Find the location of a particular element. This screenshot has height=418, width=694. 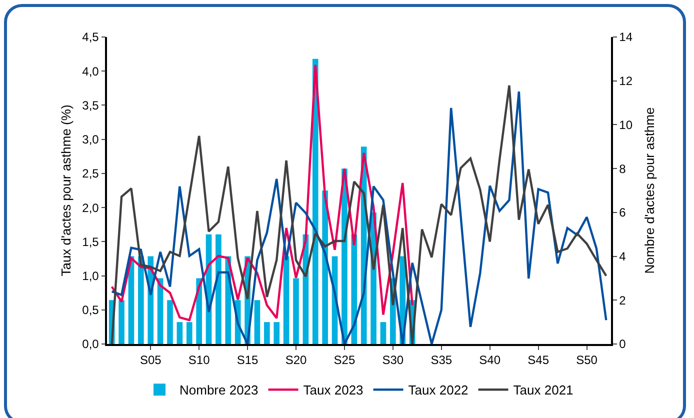

y2-axis-title: Nombre d'actes pour asthme is located at coordinates (649, 190).